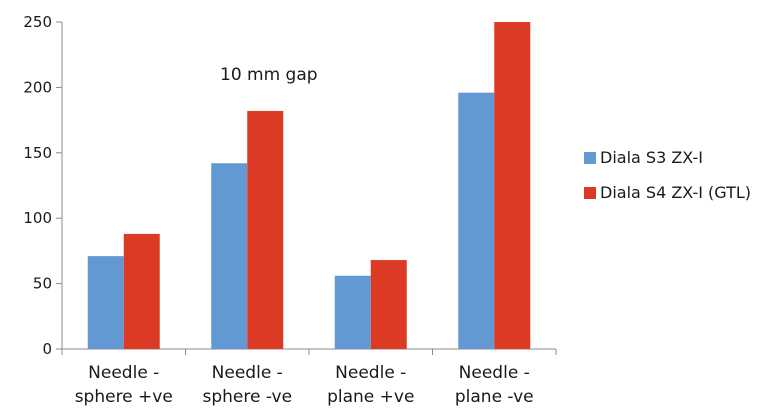 The width and height of the screenshot is (778, 412). I want to click on x-ticks, so click(309, 352).